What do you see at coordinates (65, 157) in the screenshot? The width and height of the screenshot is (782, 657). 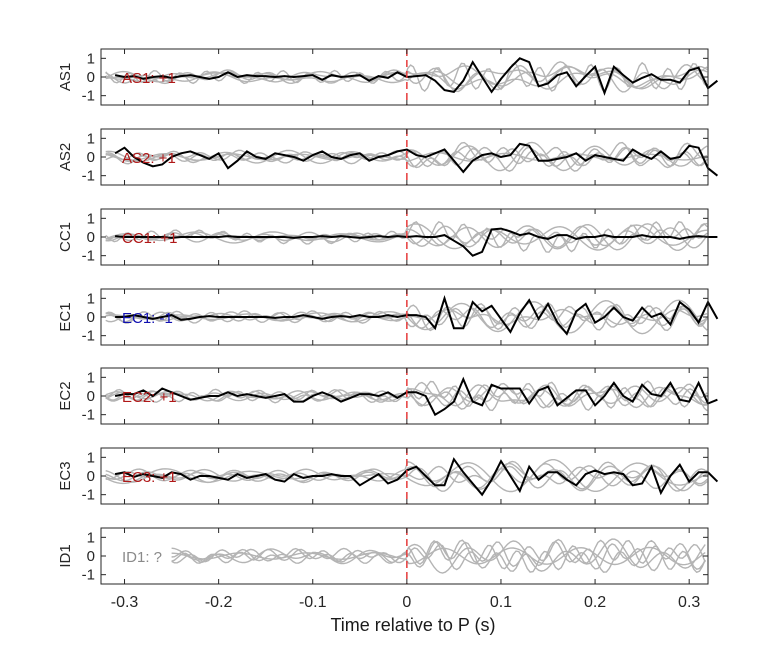 I see `panel-ylabel: AS2` at bounding box center [65, 157].